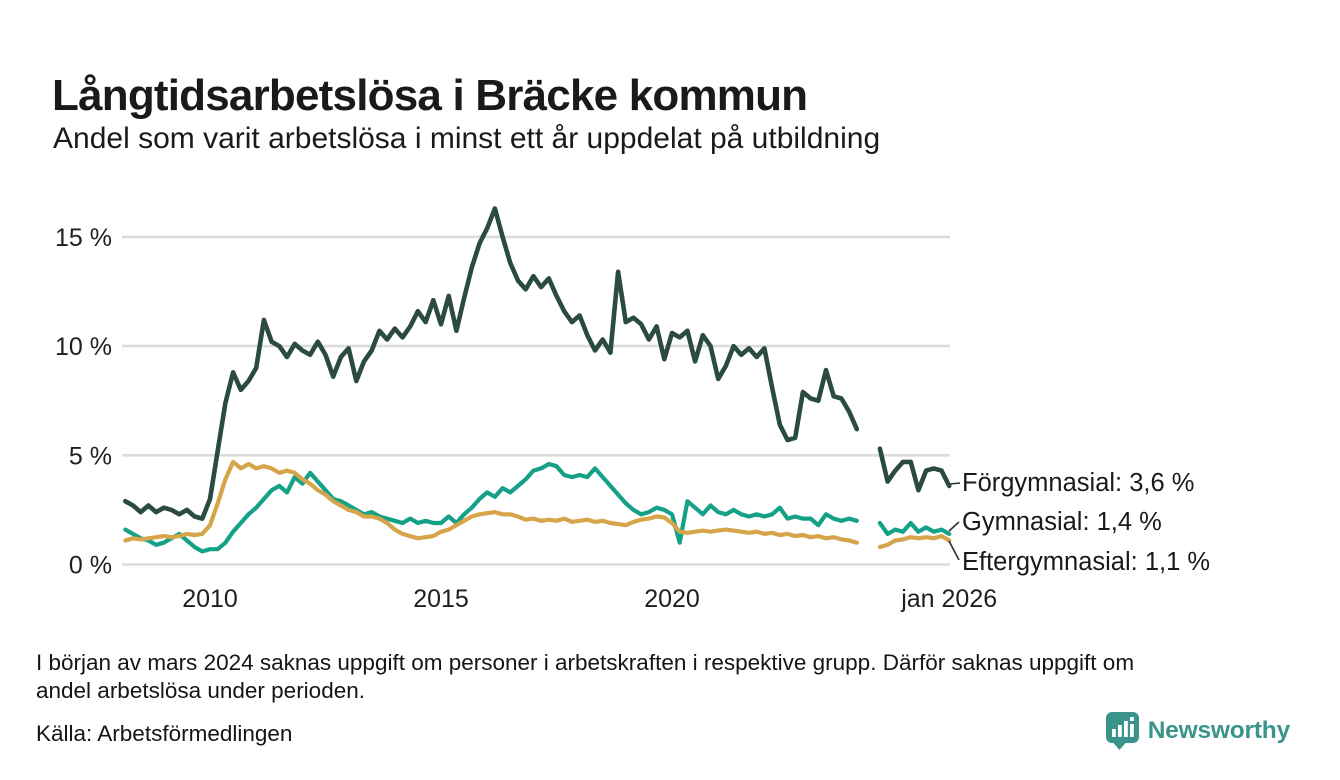 This screenshot has width=1340, height=780. I want to click on bar-chart-glyph, so click(1122, 727).